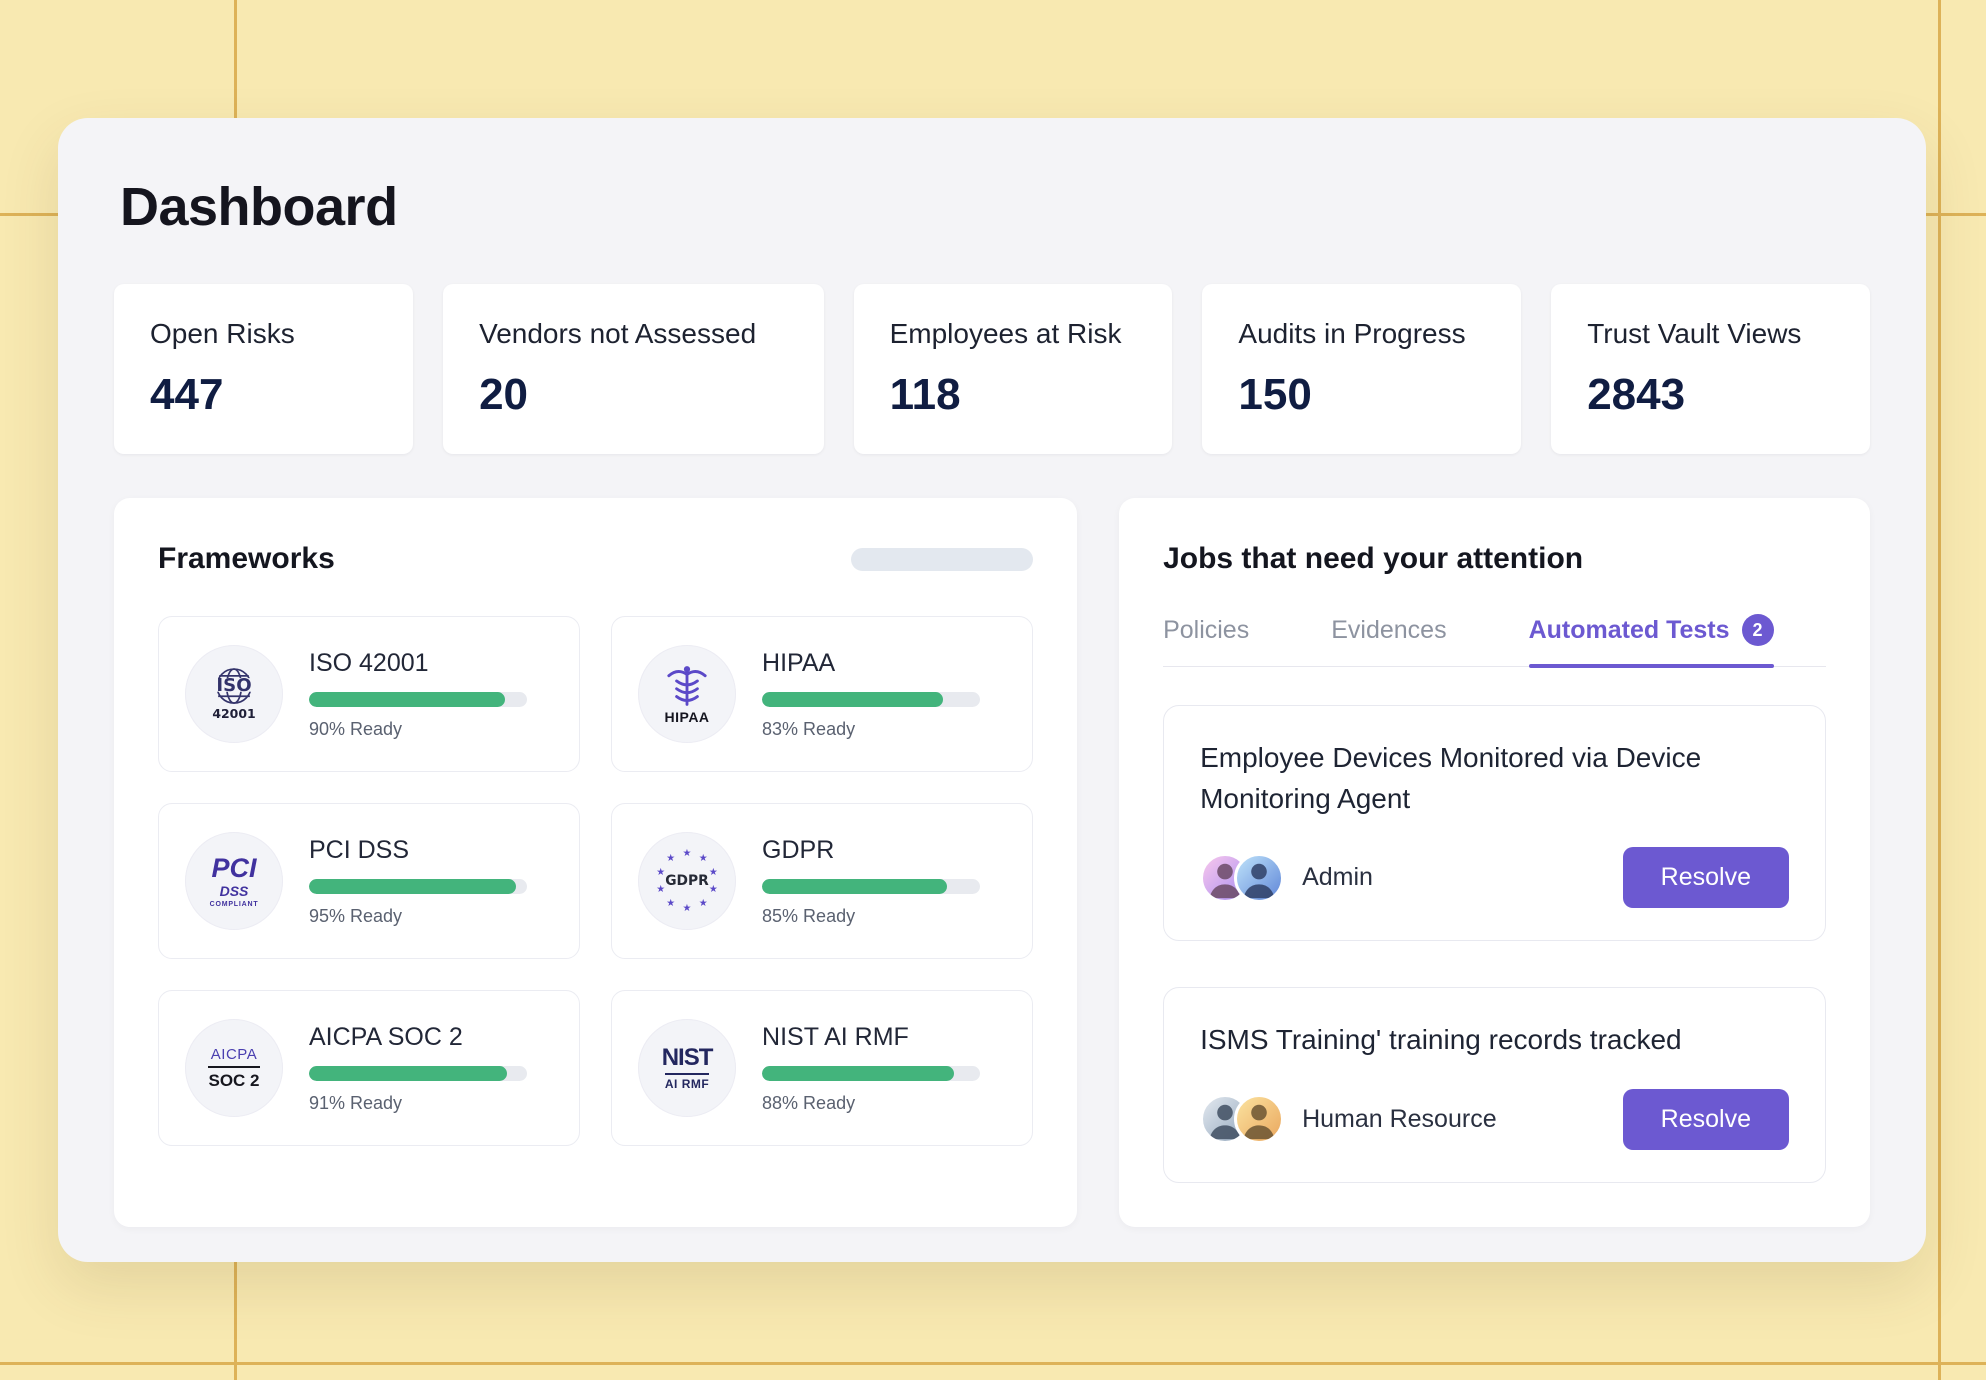  I want to click on framework-card-aicpa-soc-2: AICPA SOC 2 AICPA SOC 2 91% Ready, so click(369, 1068).